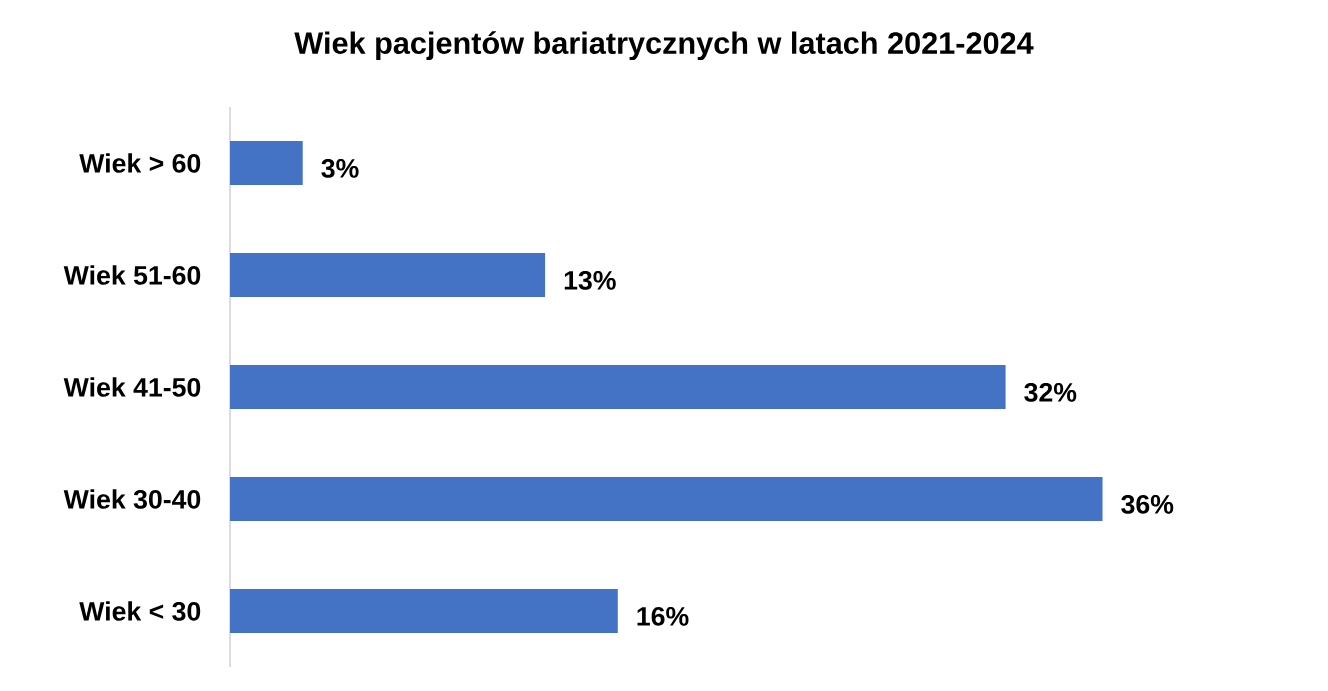 This screenshot has height=691, width=1328. What do you see at coordinates (140, 163) in the screenshot?
I see `y-tick-label: Wiek > 60` at bounding box center [140, 163].